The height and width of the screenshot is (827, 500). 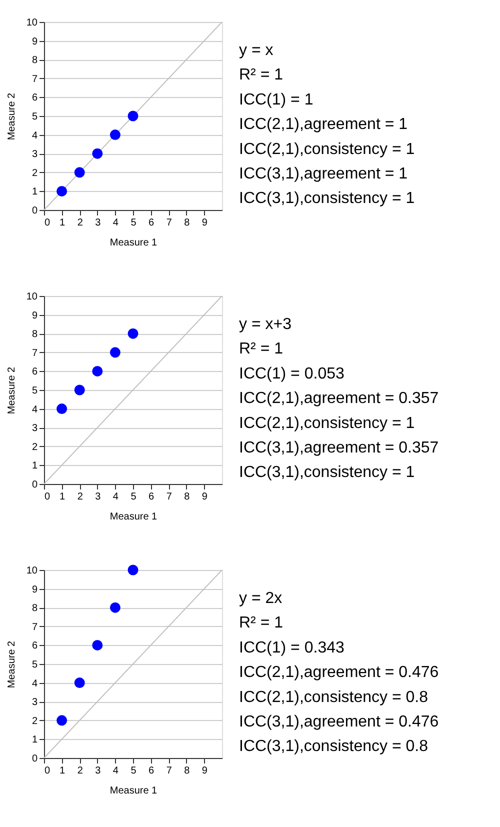 I want to click on text: ICC(1) = 1, so click(x=276, y=99).